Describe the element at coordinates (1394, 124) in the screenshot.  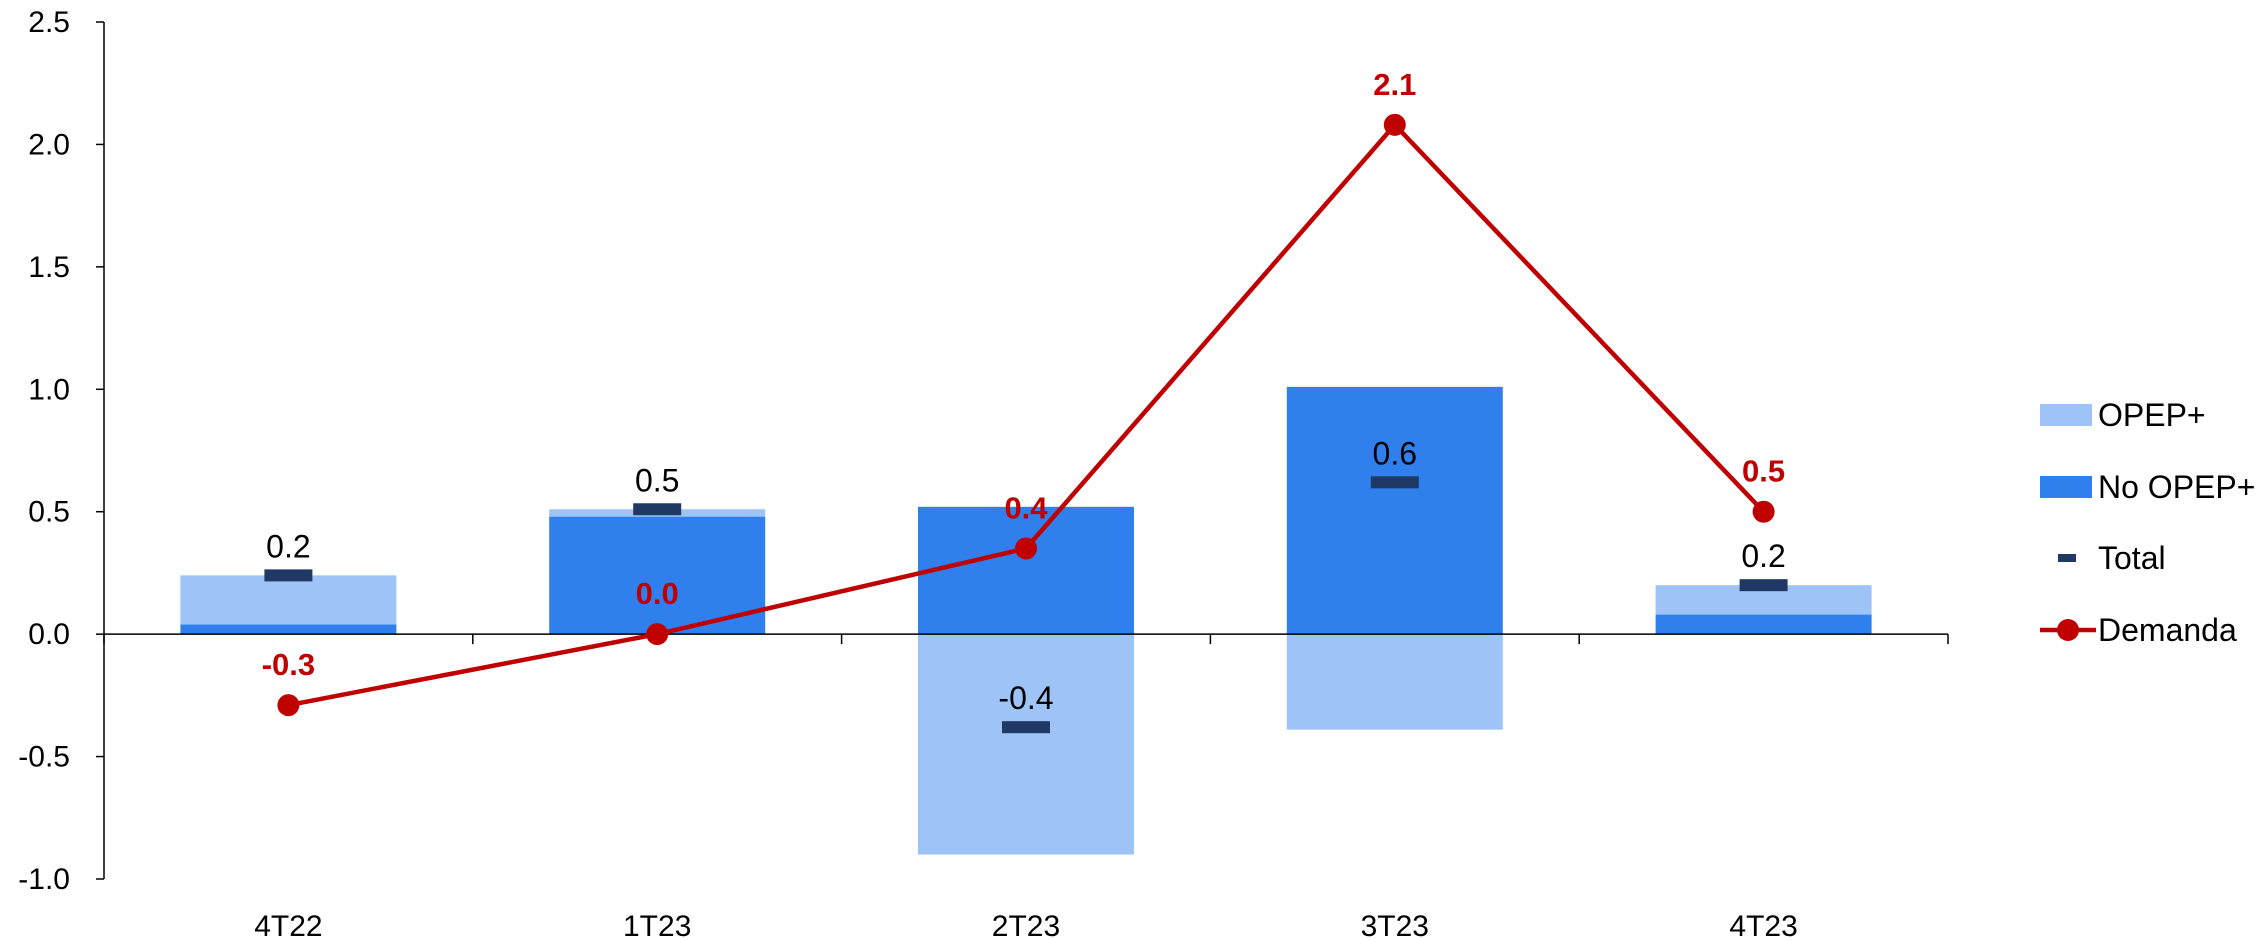
I see `demand-point-3t23` at that location.